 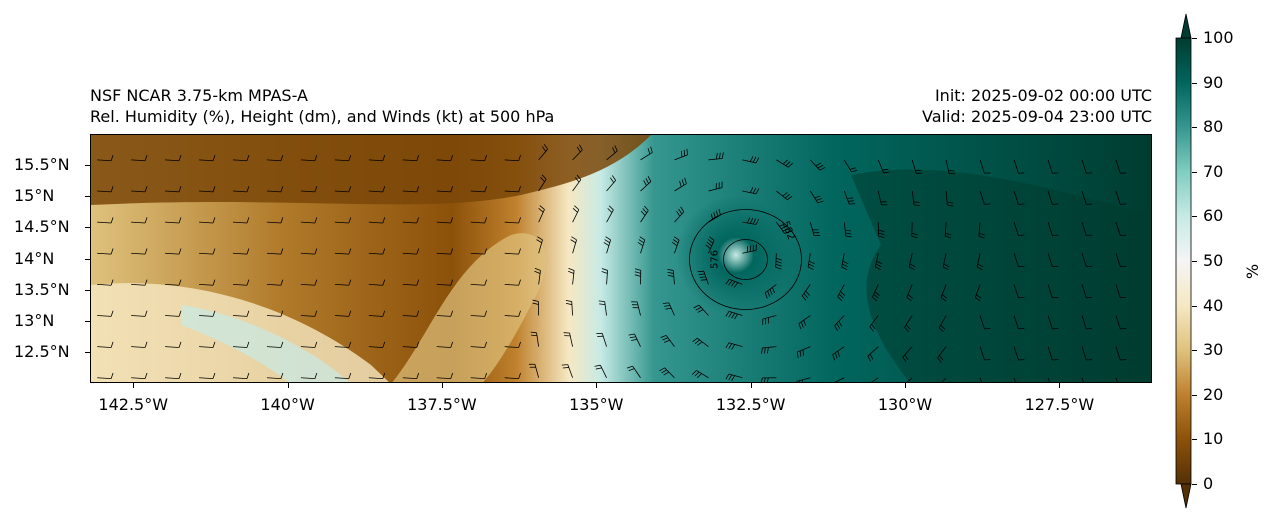 What do you see at coordinates (736, 255) in the screenshot?
I see `storm-core` at bounding box center [736, 255].